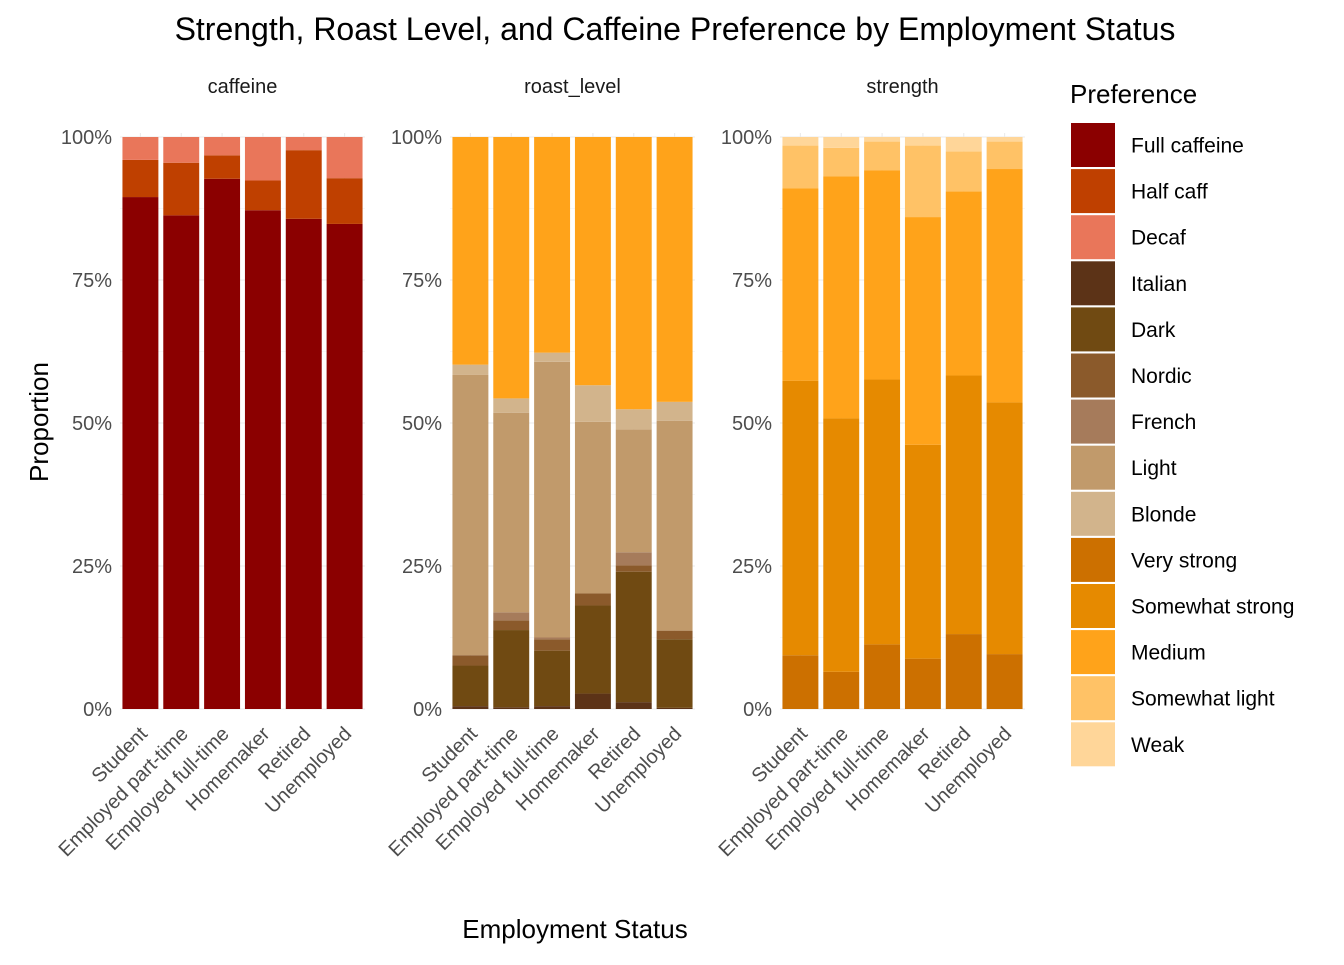 This screenshot has height=965, width=1344. I want to click on bar-segment-somewhat-light: Homemaker — Somewhat light: 12.5%, so click(922, 181).